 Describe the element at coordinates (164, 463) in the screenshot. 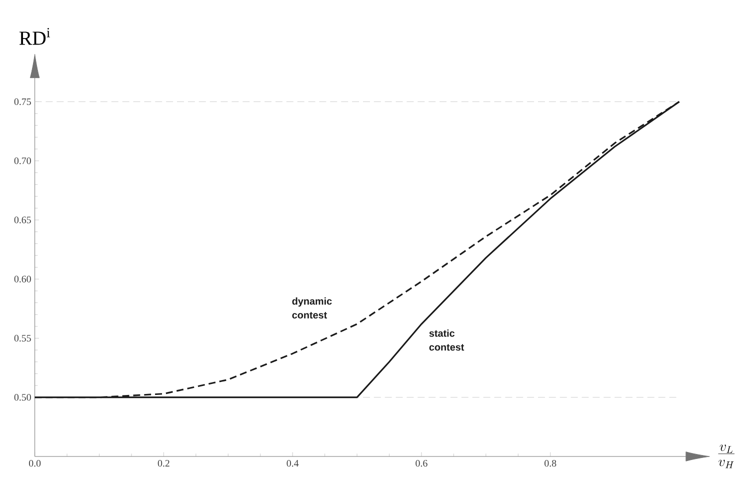

I see `x-tick-label: 0.2` at that location.